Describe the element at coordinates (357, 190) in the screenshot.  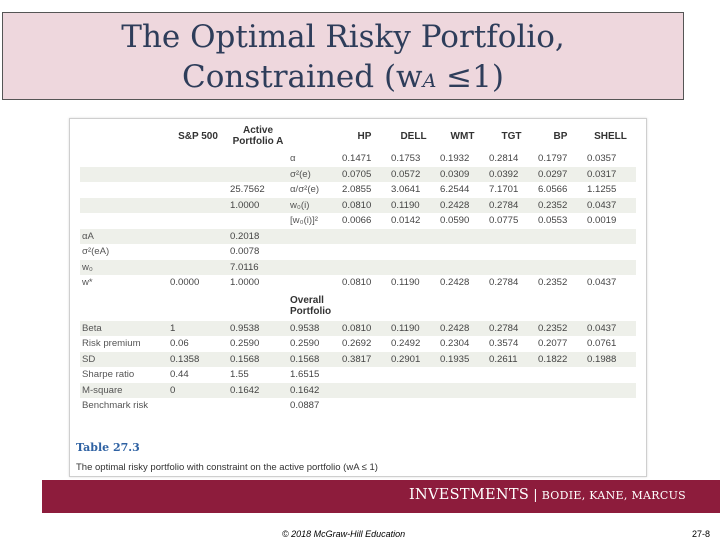
I see `value-cell: 2.0855` at that location.